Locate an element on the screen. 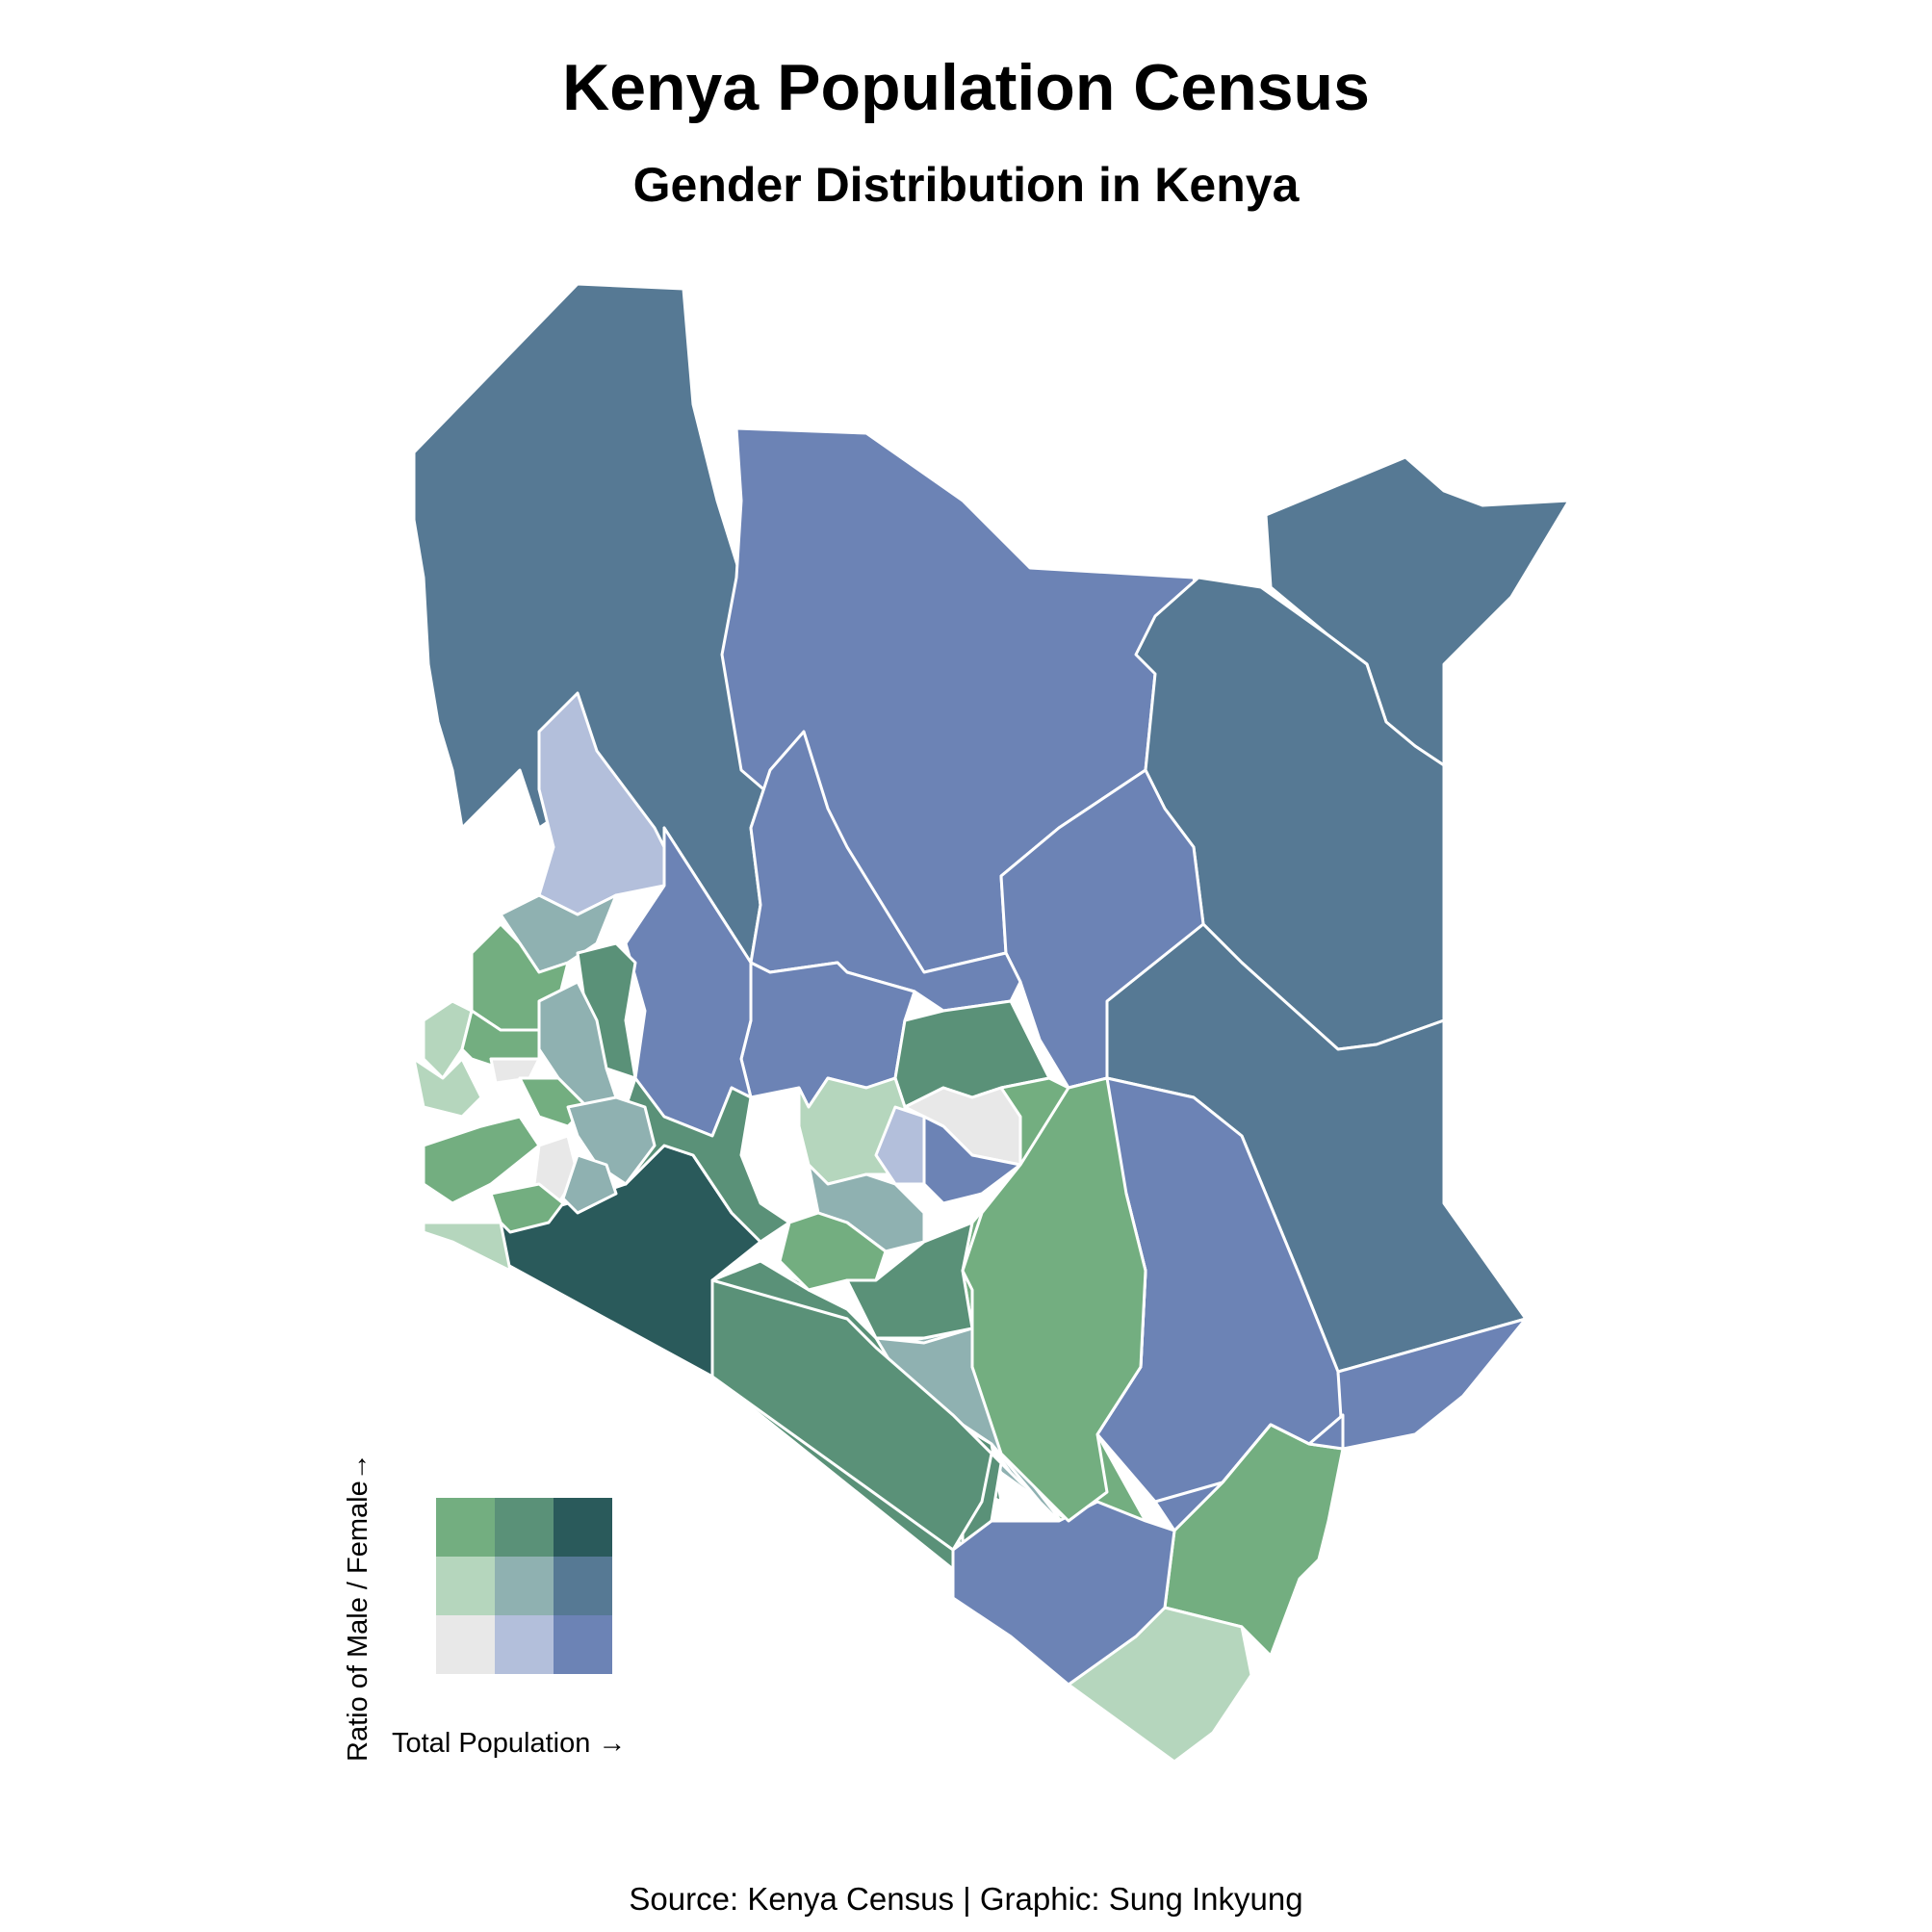 Image resolution: width=1932 pixels, height=1932 pixels. legend-cell-low-pop-mid-ratio is located at coordinates (466, 1586).